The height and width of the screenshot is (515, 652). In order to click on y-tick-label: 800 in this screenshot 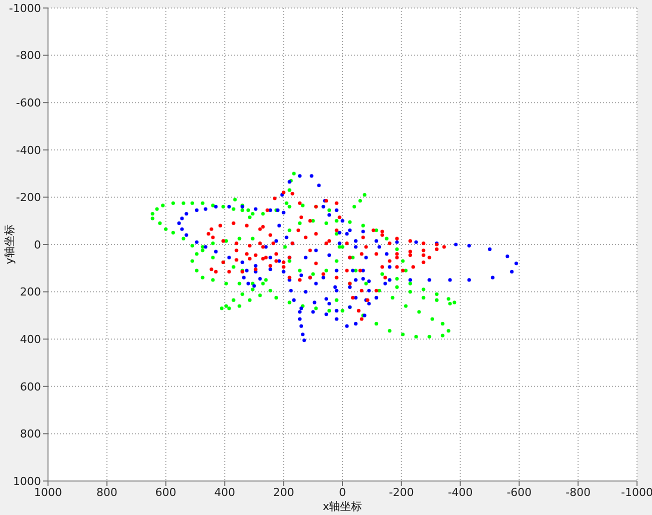, I will do `click(30, 434)`.